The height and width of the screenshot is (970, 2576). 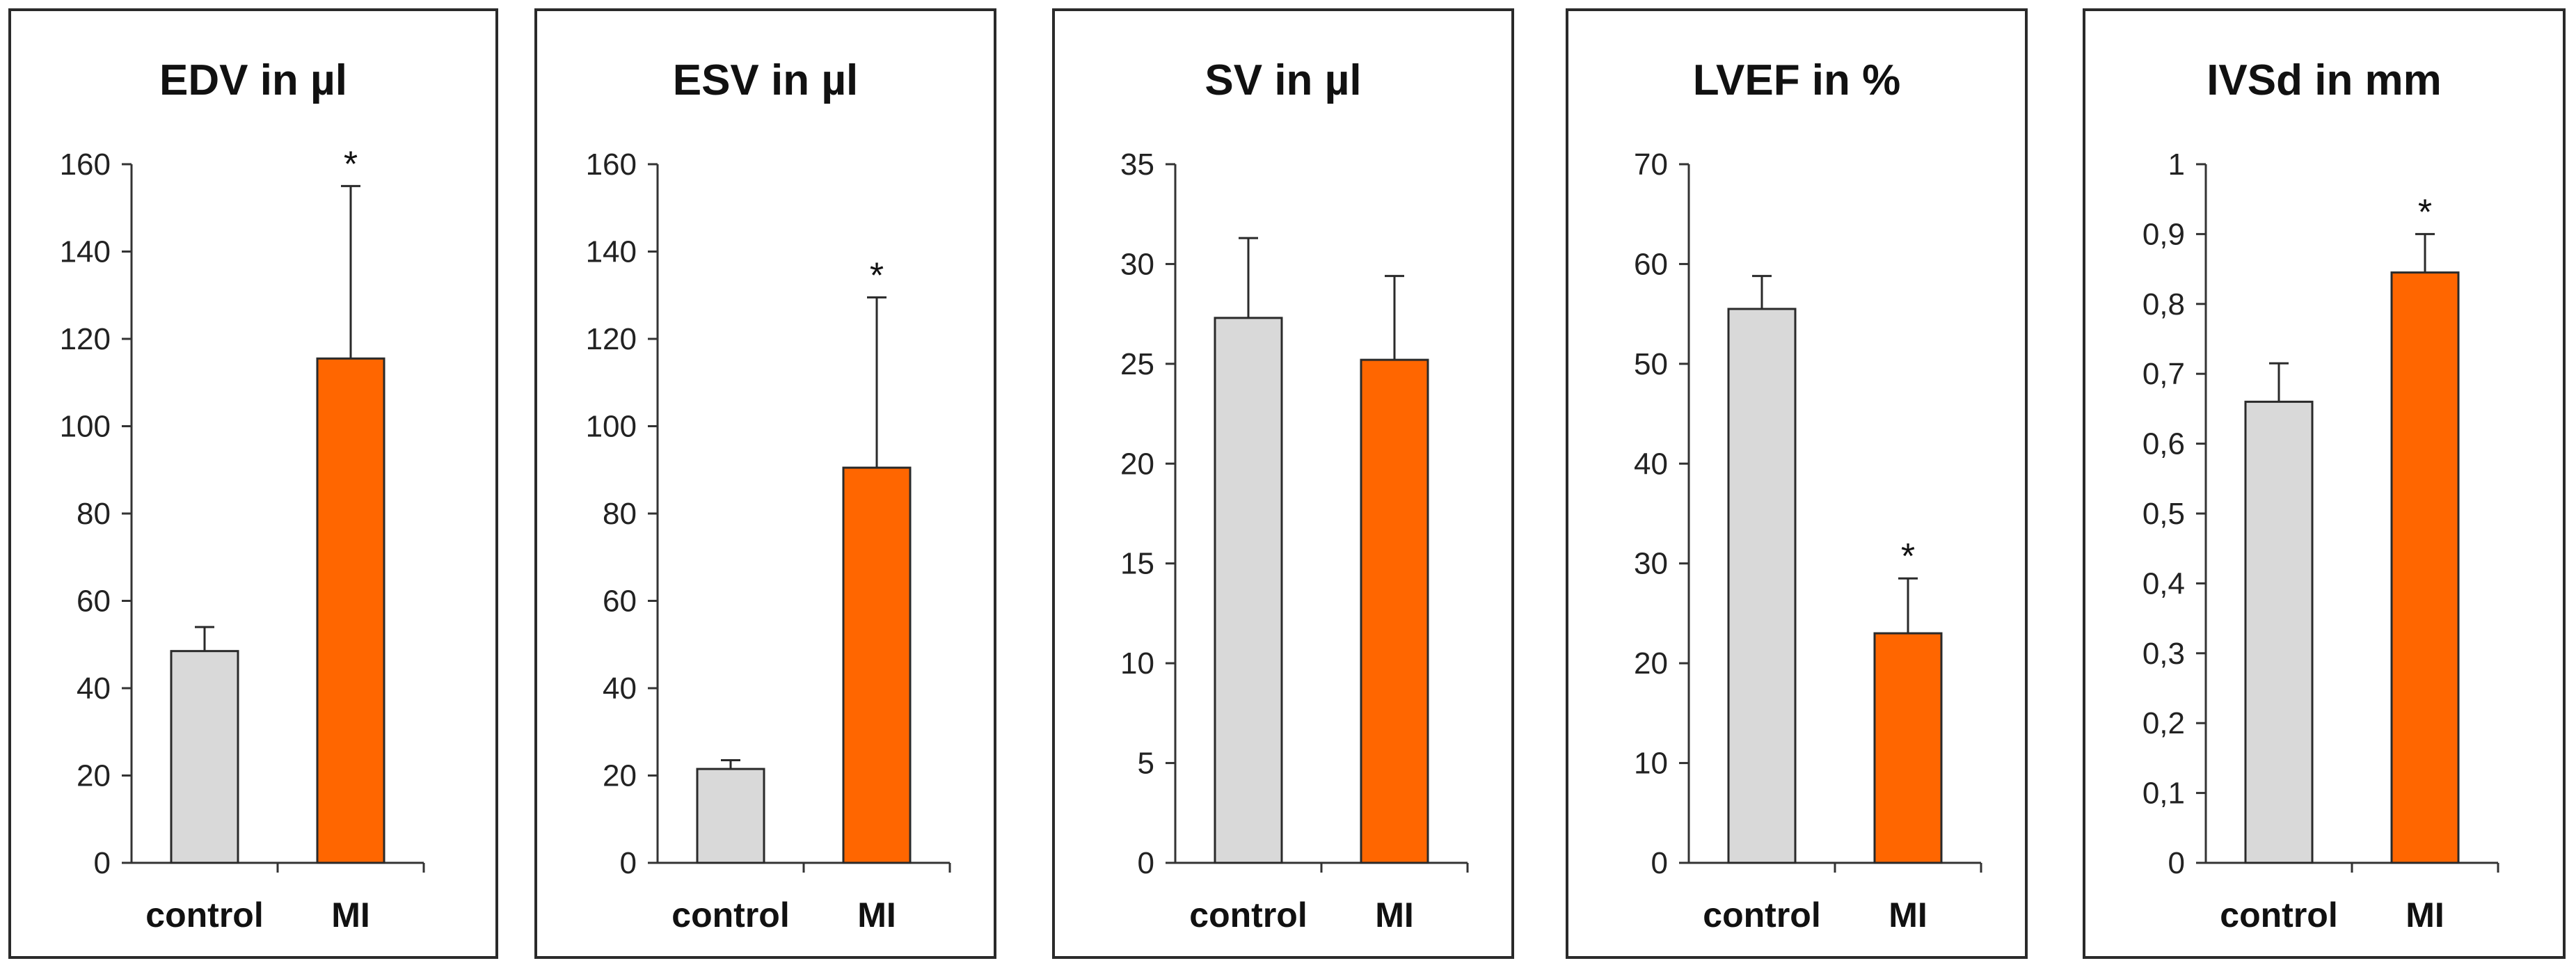 I want to click on panel-title: SV in µl, so click(x=1282, y=80).